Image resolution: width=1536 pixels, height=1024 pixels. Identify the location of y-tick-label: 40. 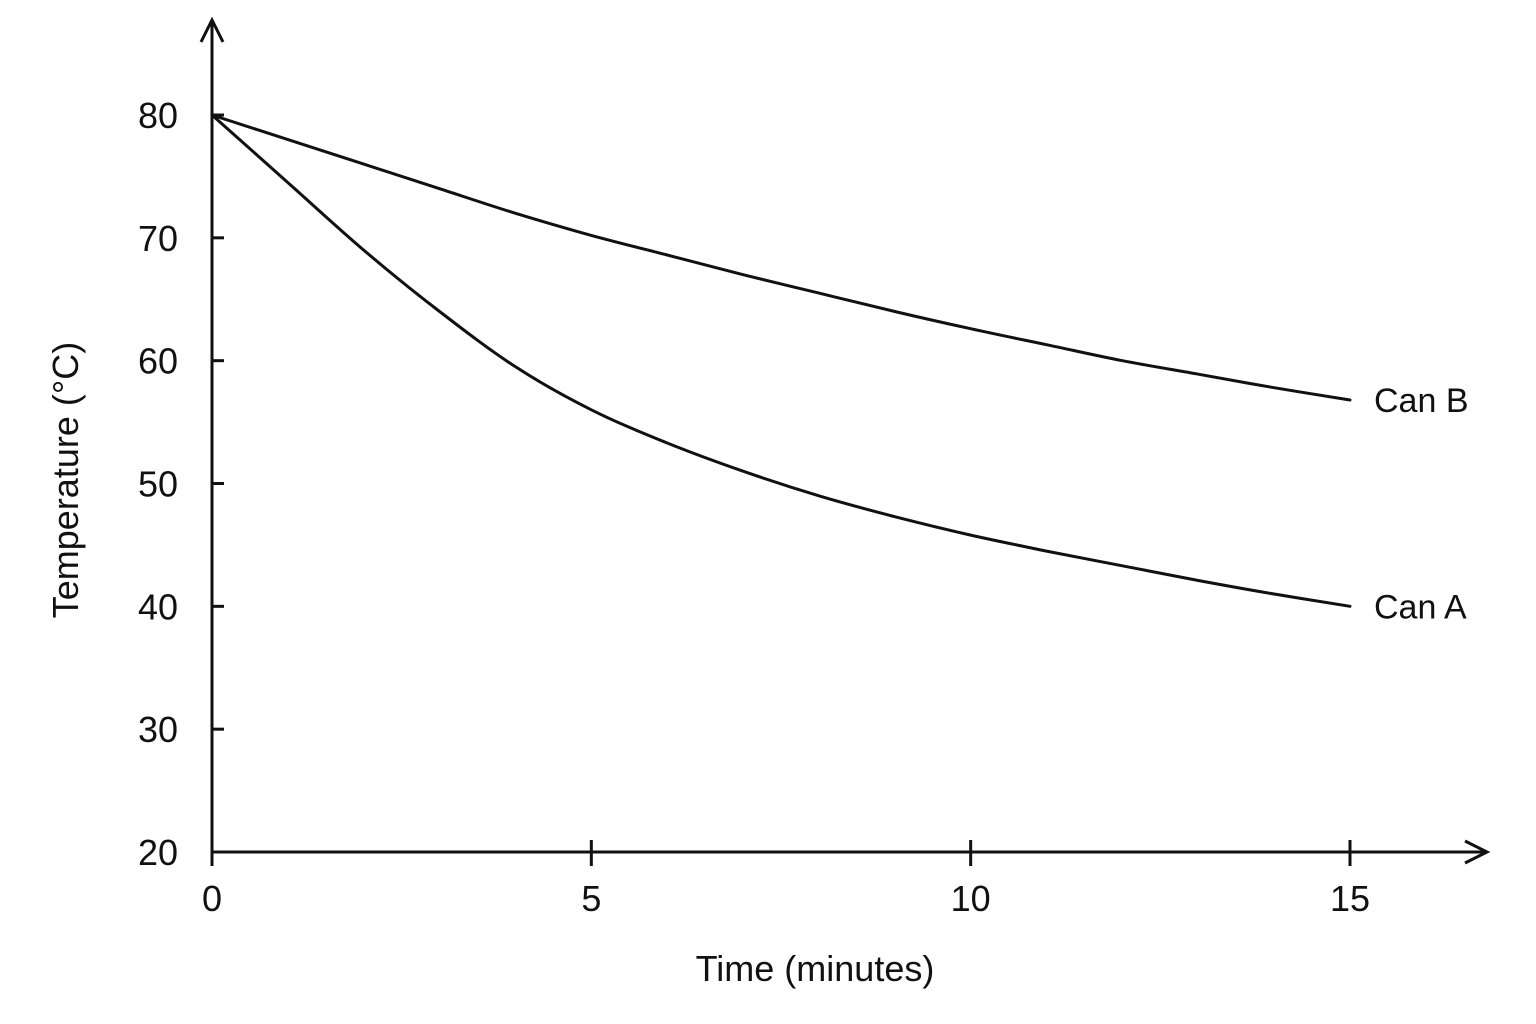
(158, 606).